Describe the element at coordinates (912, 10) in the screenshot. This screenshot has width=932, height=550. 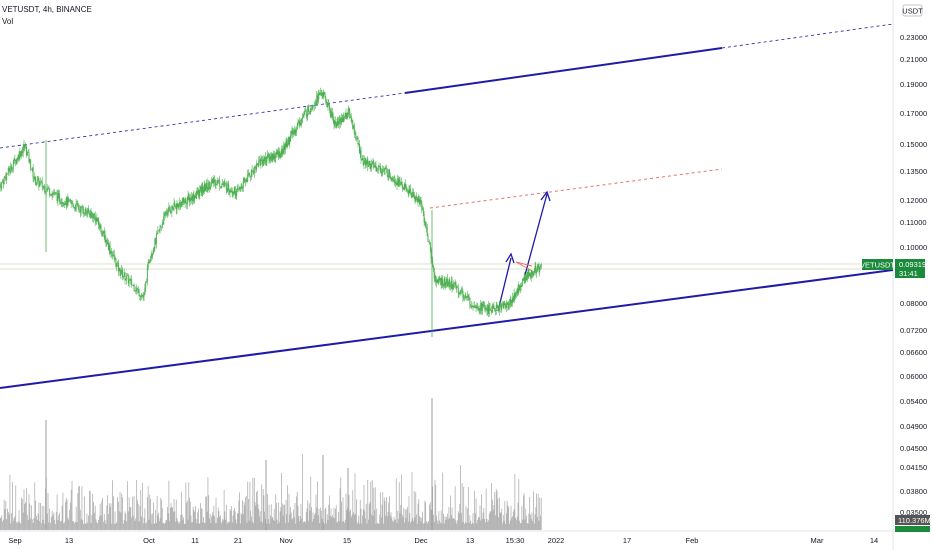
I see `currency-button: USDT` at that location.